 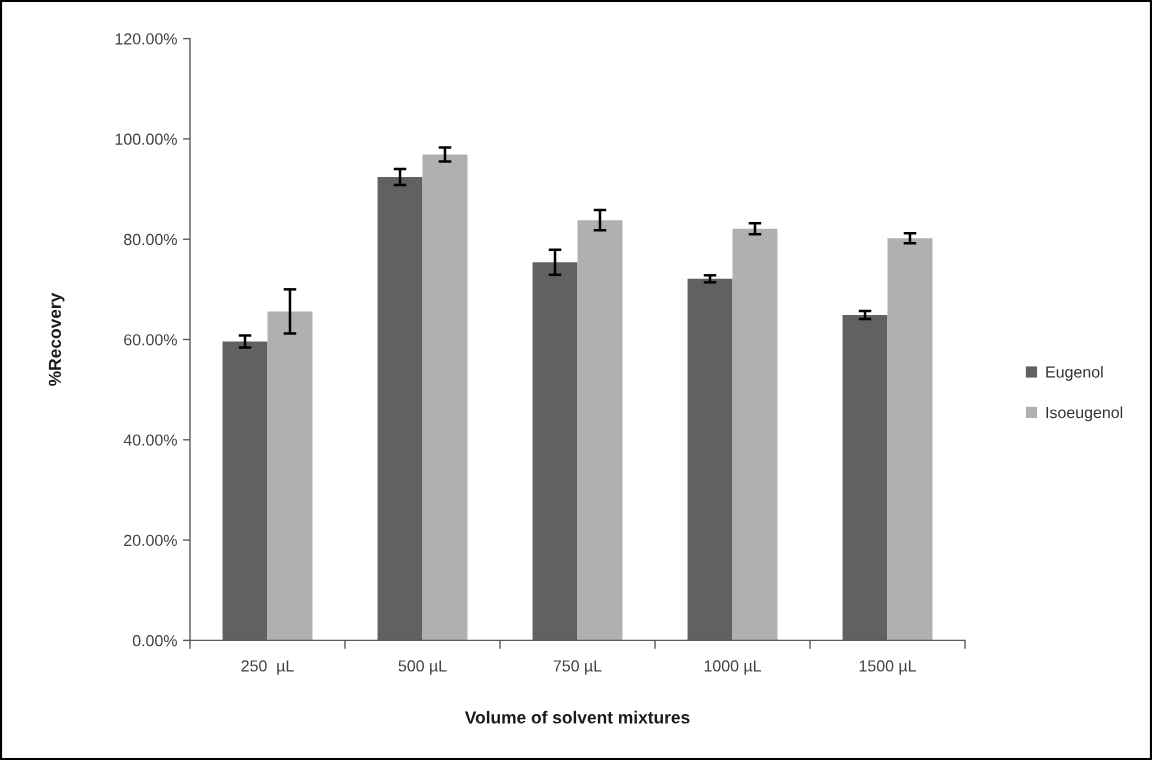 I want to click on legend-label: Isoeugenol, so click(x=1084, y=414).